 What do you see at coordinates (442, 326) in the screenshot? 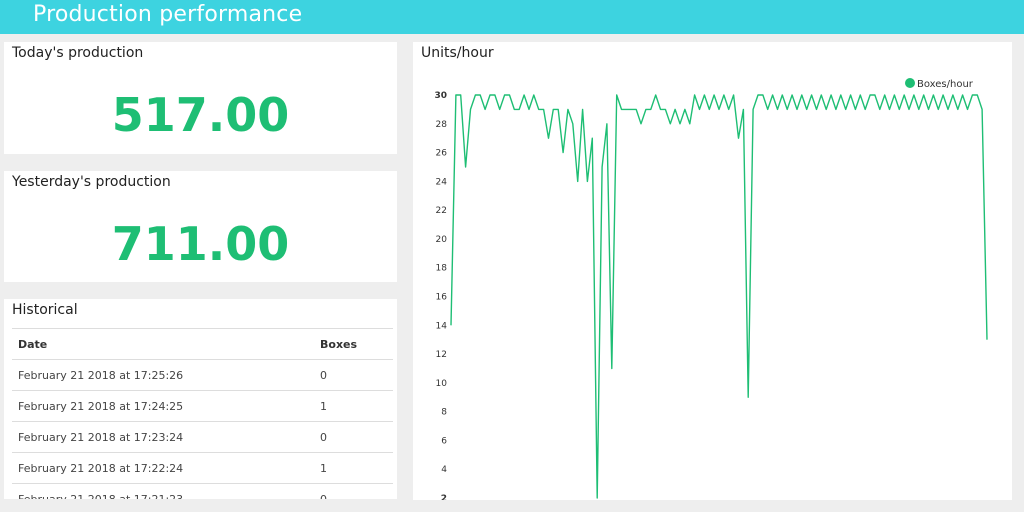
I see `y-tick-label: 14` at bounding box center [442, 326].